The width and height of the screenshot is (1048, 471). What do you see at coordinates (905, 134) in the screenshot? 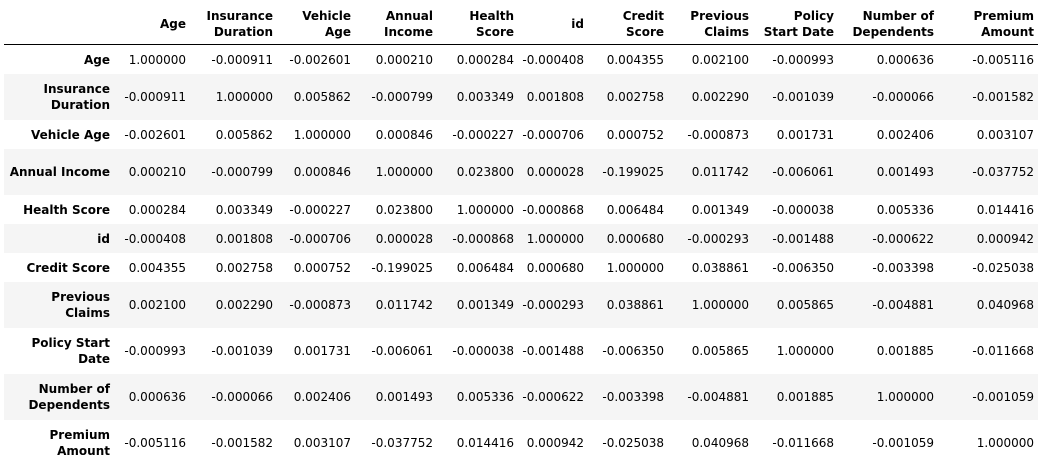
I see `table-cell: 0.002406` at bounding box center [905, 134].